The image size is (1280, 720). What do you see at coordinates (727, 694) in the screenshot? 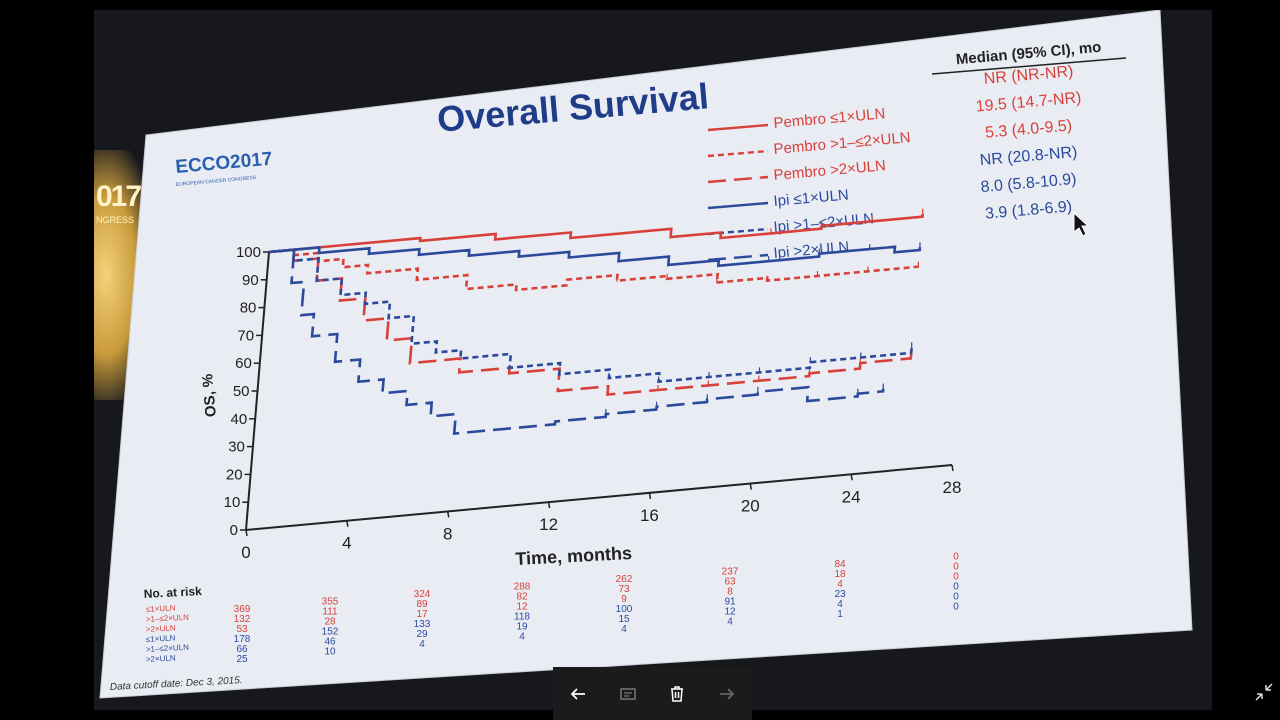
I see `forward-arrow-icon` at bounding box center [727, 694].